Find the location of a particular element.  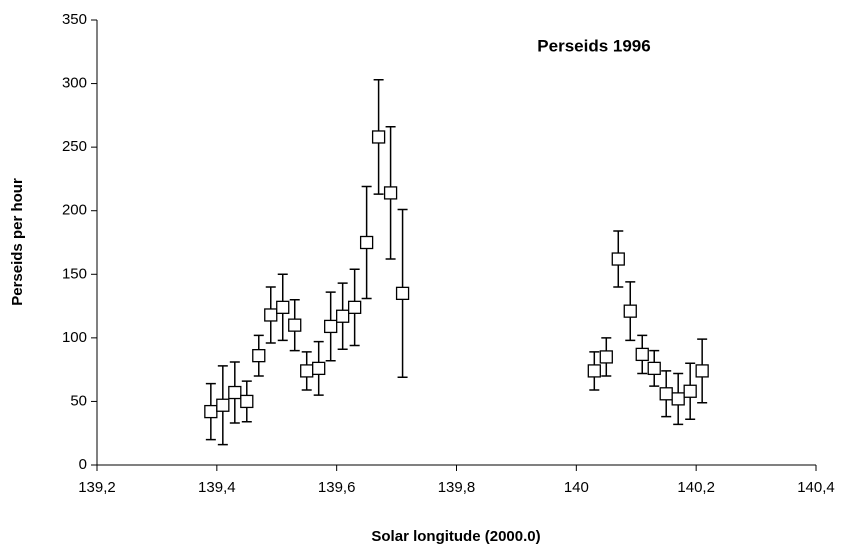

y-tick-label: 0 is located at coordinates (83, 464).